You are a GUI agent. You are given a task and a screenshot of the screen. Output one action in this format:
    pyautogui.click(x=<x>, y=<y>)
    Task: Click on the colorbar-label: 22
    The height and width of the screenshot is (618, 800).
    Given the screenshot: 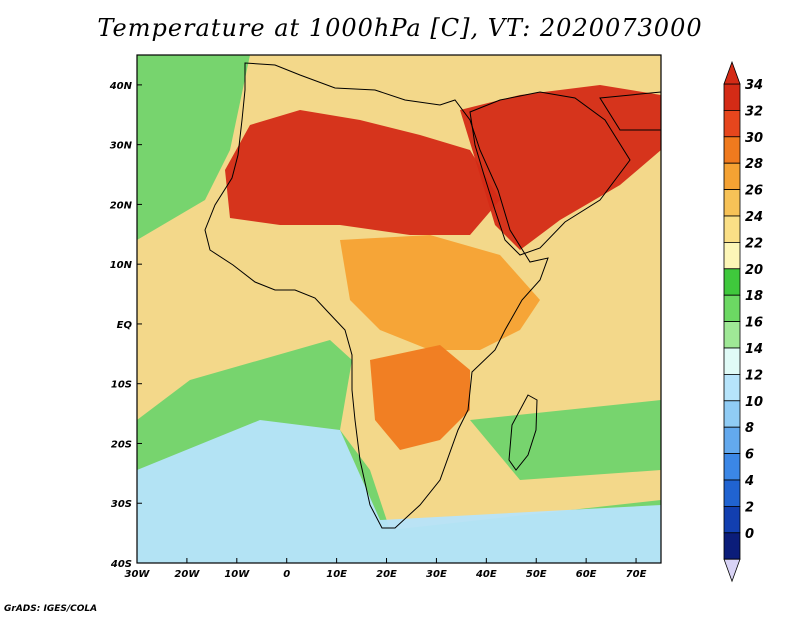 What is the action you would take?
    pyautogui.click(x=754, y=243)
    